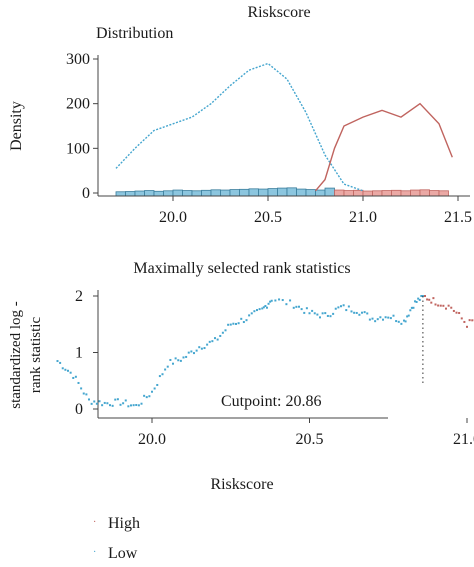 The height and width of the screenshot is (567, 474). I want to click on x-tick-label: 20.0, so click(152, 439).